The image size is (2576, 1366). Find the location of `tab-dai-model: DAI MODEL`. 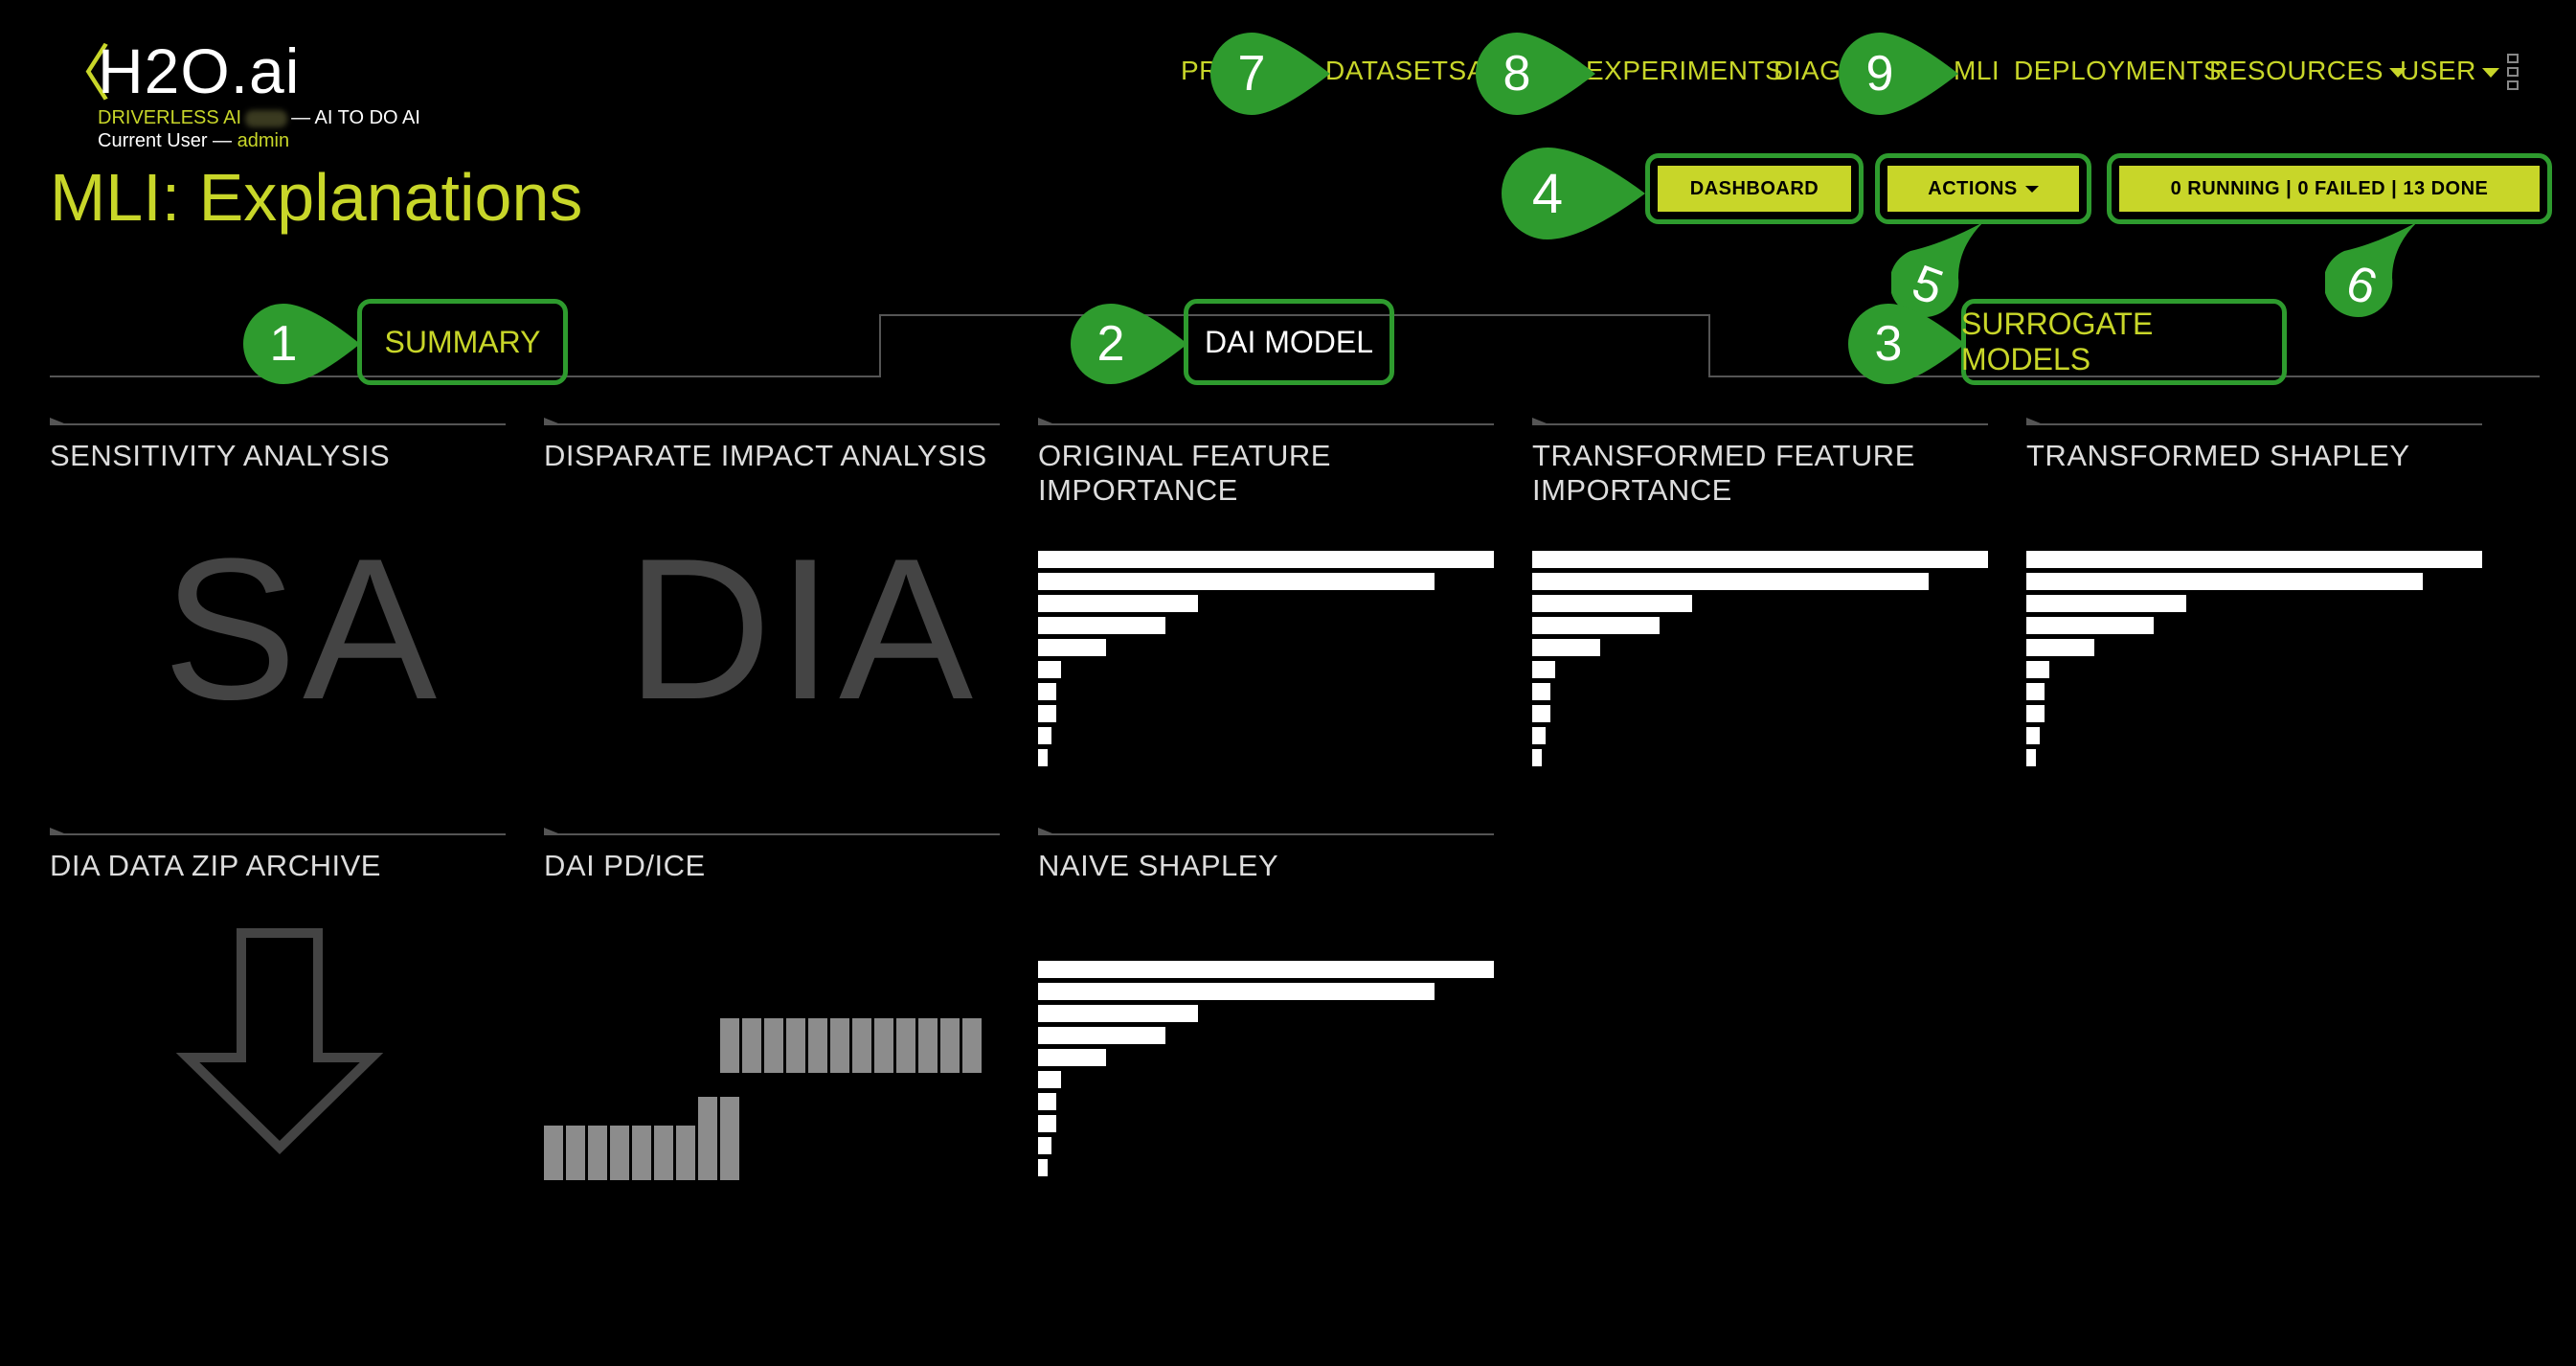

tab-dai-model: DAI MODEL is located at coordinates (1289, 341).